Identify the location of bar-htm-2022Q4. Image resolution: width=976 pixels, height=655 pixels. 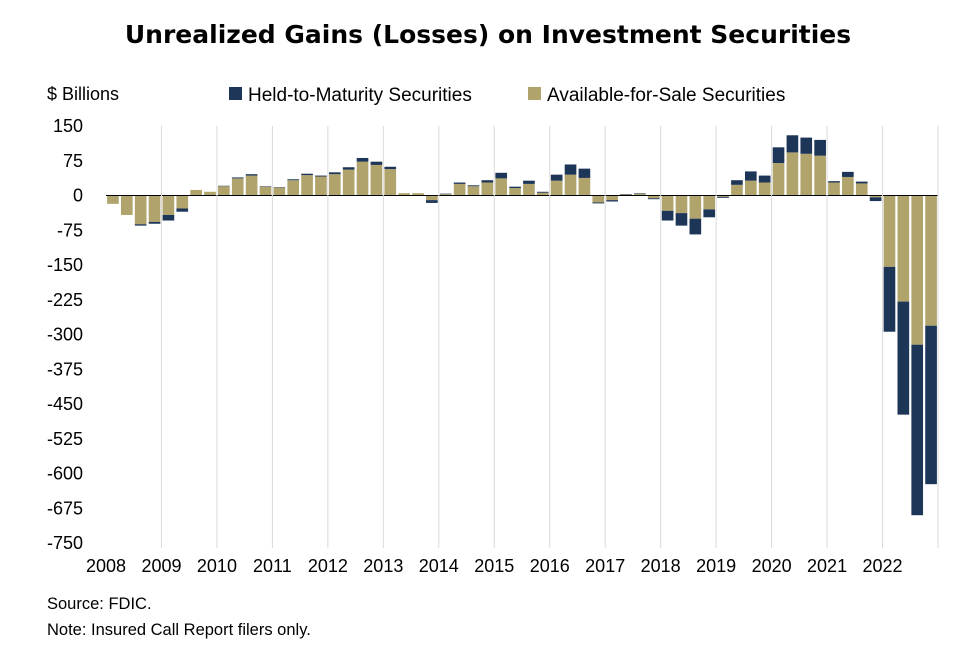
(931, 405).